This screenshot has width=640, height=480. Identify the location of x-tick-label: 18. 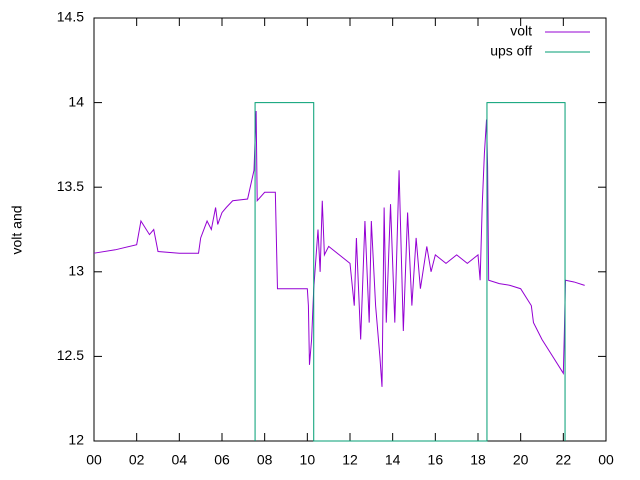
(478, 460).